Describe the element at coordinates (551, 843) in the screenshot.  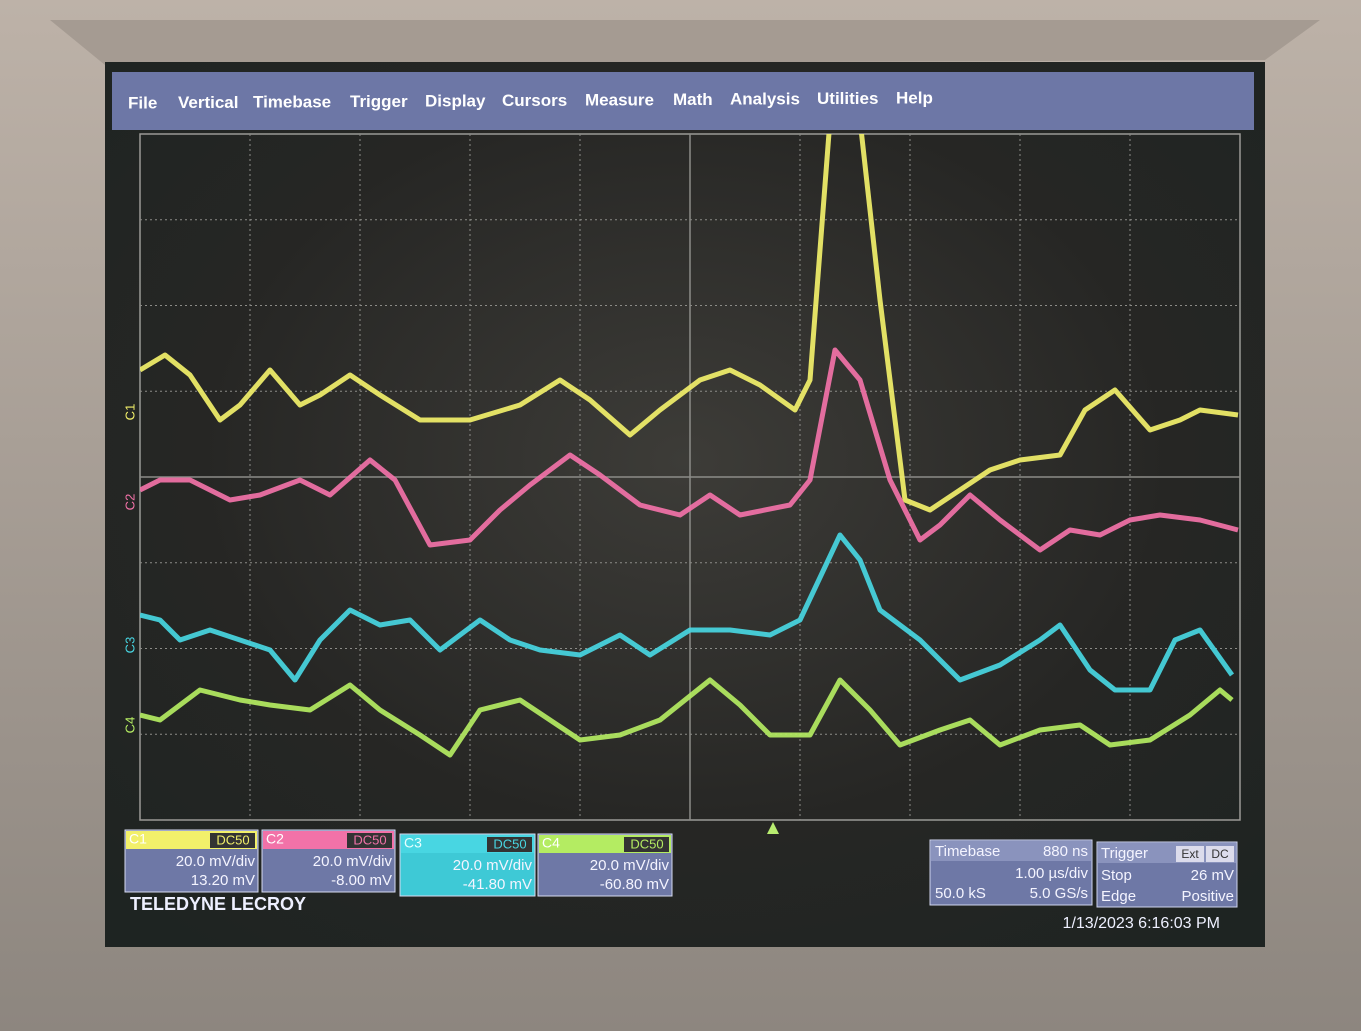
I see `channel-name: C4` at that location.